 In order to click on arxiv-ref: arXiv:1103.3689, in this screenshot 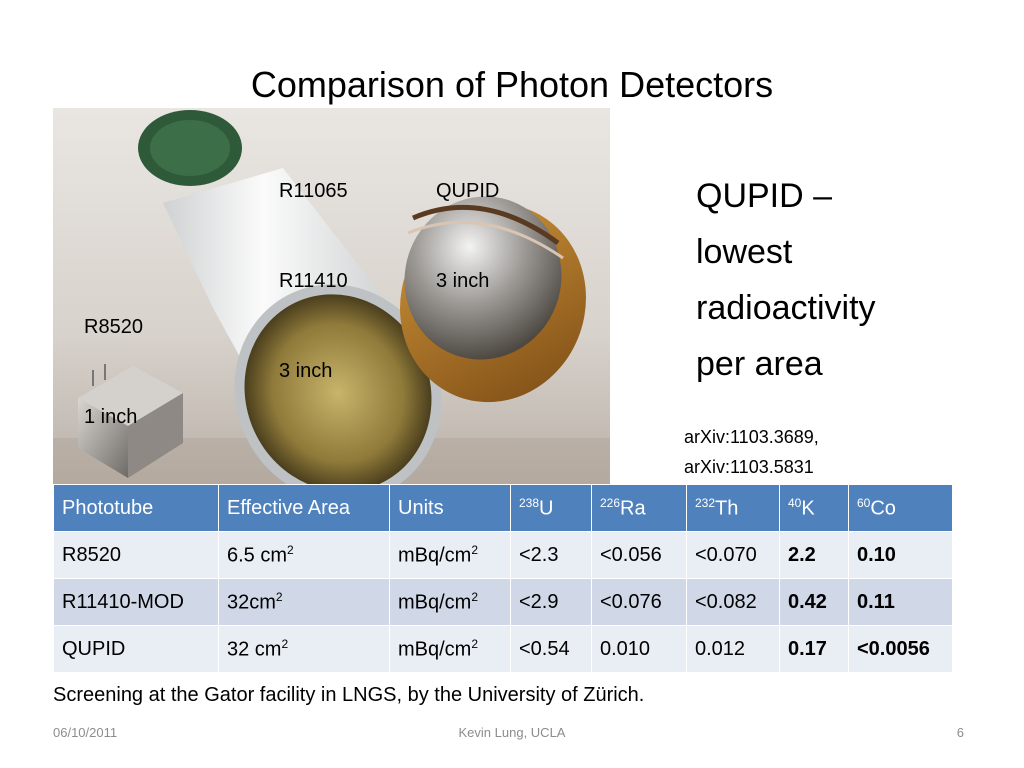, I will do `click(751, 437)`.